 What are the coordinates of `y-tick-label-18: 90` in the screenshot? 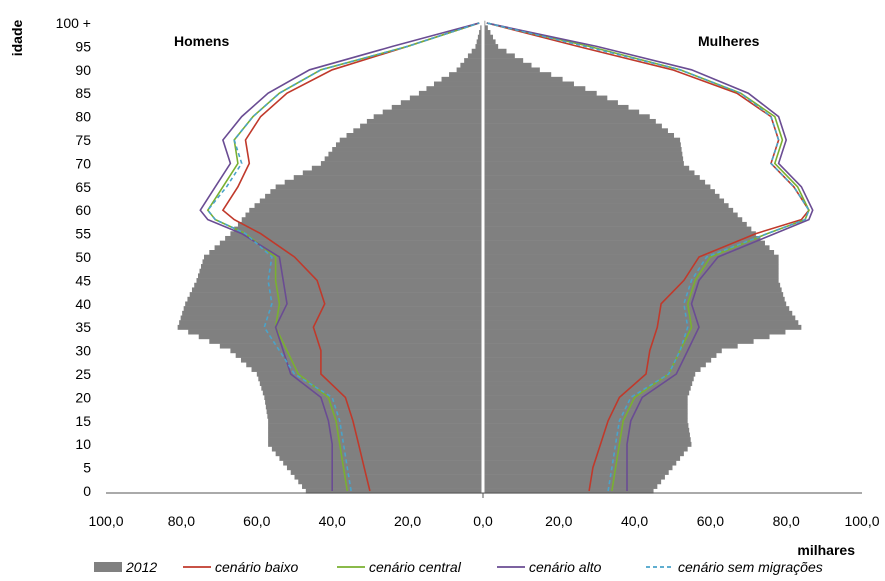 It's located at (83, 70).